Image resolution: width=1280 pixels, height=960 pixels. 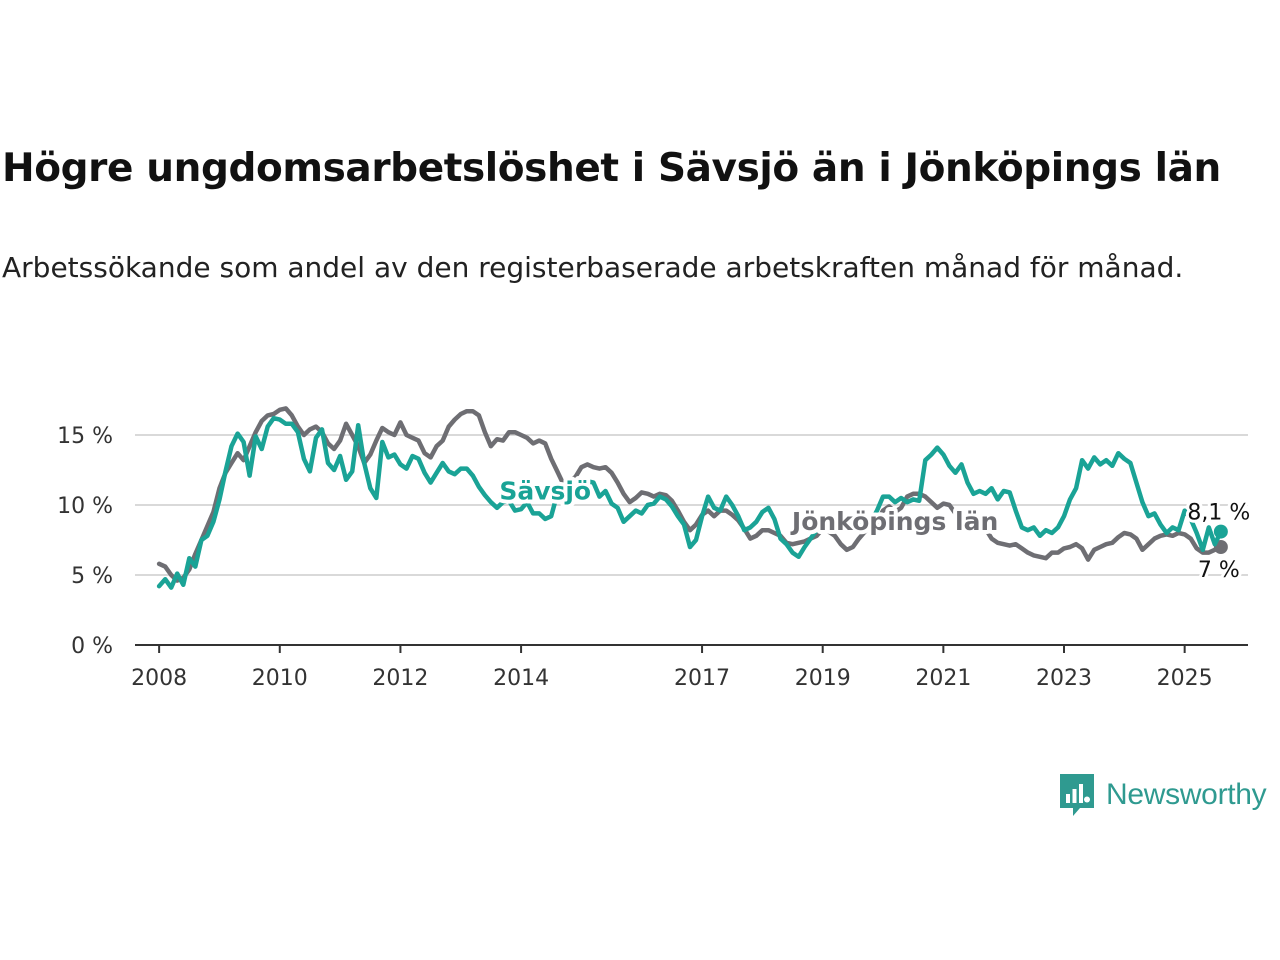 I want to click on x-tick-label: 2021, so click(x=943, y=678).